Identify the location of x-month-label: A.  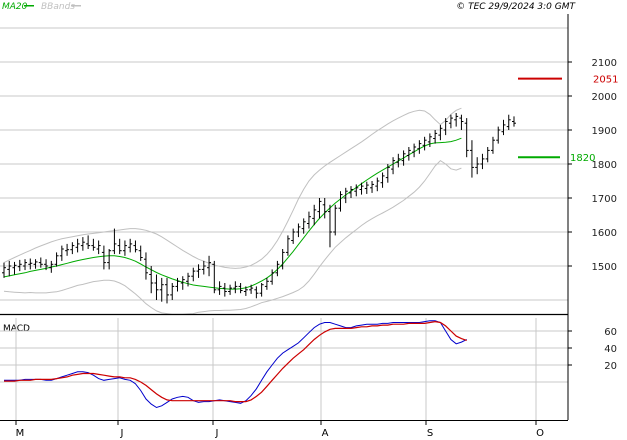
(325, 433).